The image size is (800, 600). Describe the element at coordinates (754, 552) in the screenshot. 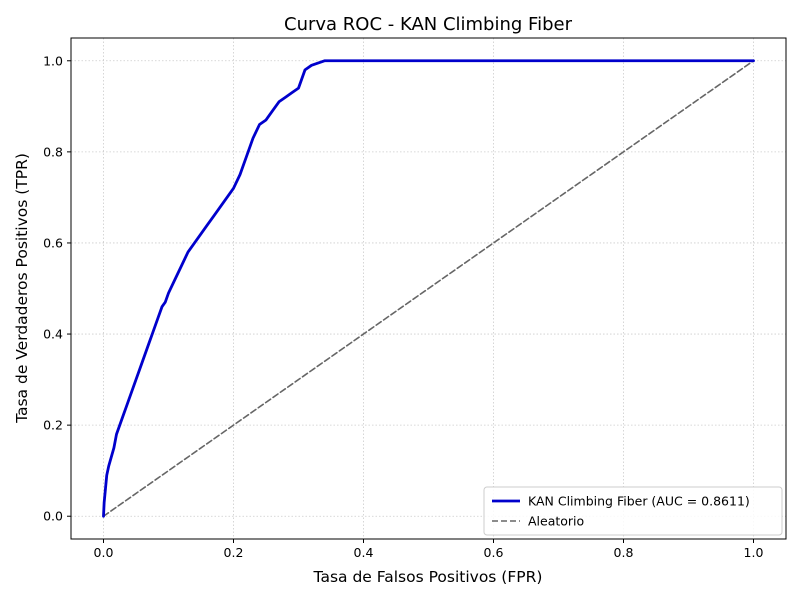

I see `x-tick-label: 1.0` at that location.